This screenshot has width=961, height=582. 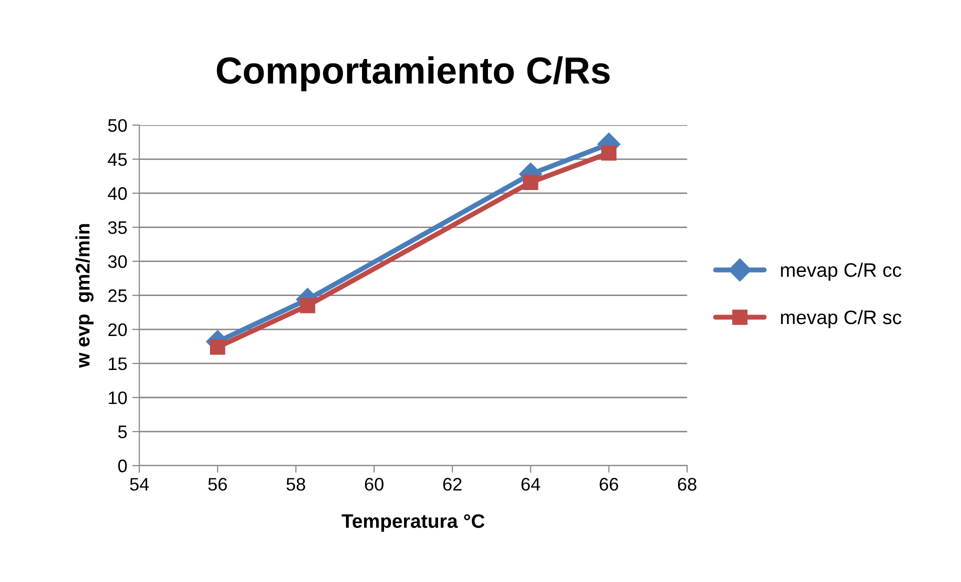 I want to click on x-tick-label: 54, so click(x=139, y=484).